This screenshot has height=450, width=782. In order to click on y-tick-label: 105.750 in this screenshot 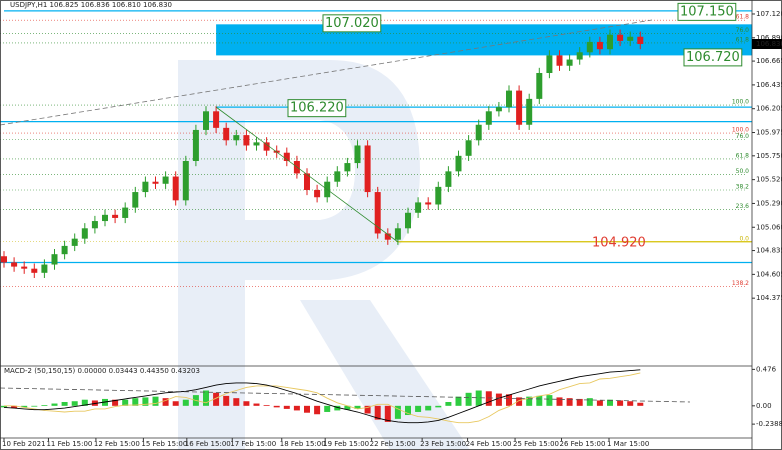, I will do `click(769, 156)`.